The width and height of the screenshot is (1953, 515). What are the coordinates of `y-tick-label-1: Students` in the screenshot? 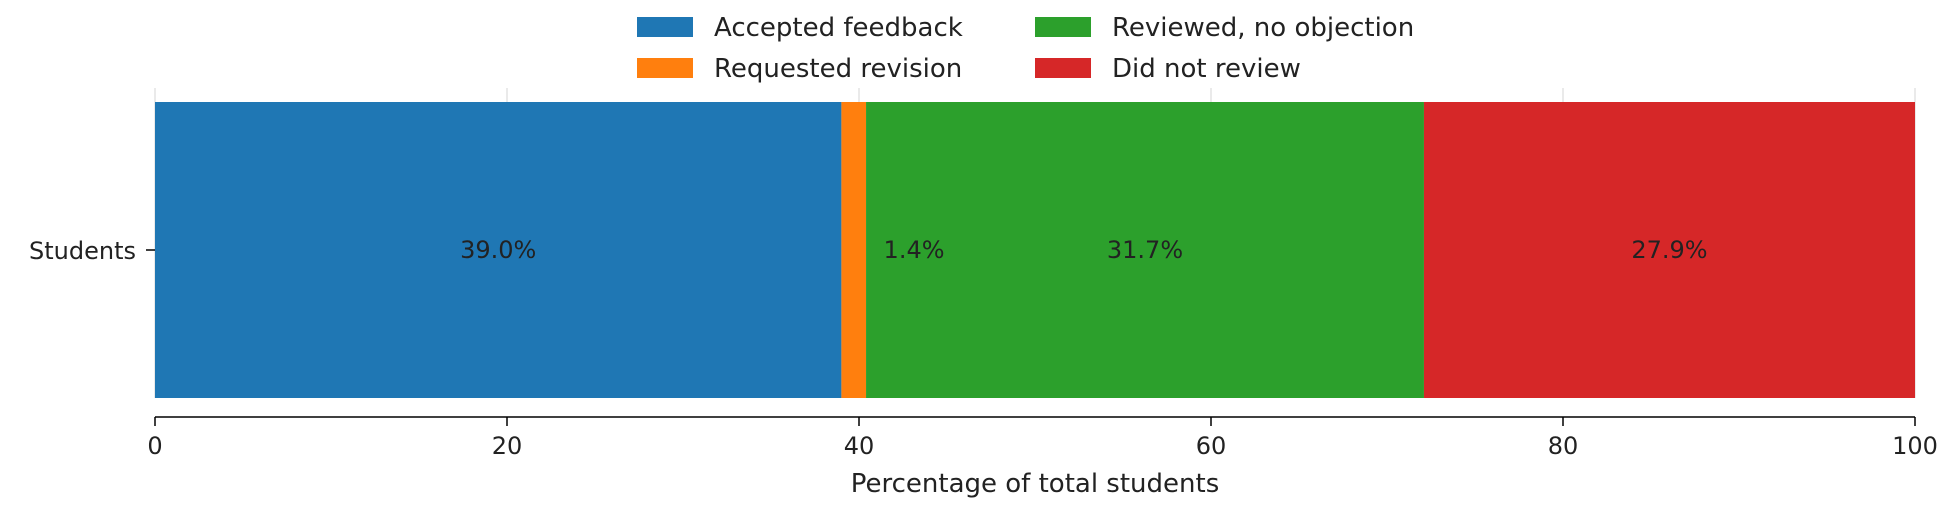 It's located at (82, 251).